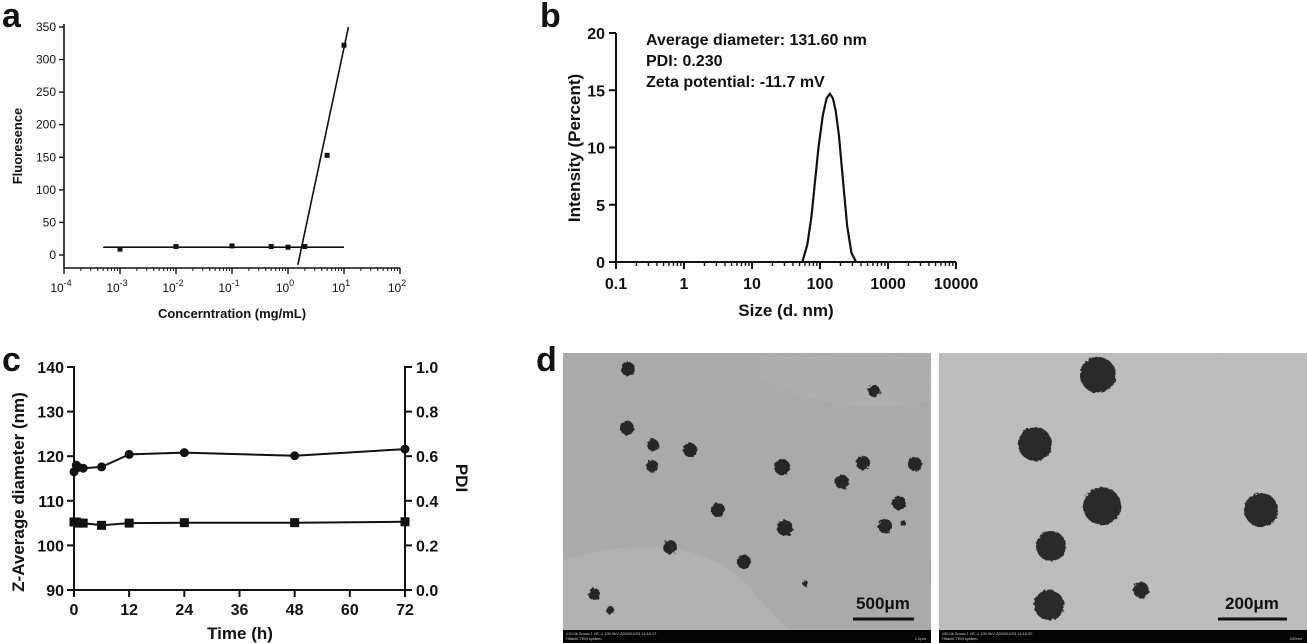  I want to click on chart-b-x-tick-label: 10, so click(752, 284).